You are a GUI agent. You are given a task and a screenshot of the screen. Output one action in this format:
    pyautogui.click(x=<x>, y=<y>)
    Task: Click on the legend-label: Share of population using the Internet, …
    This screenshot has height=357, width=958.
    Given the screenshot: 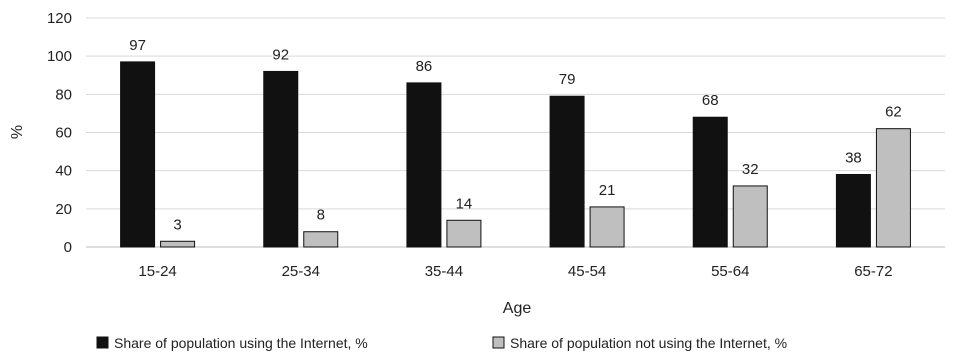 What is the action you would take?
    pyautogui.click(x=241, y=343)
    